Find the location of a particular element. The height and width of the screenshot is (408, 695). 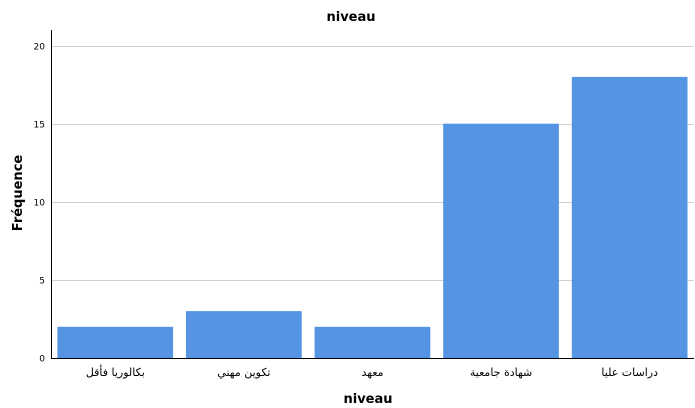

x-tick-label-1: بكالوريا فأقل is located at coordinates (115, 371).